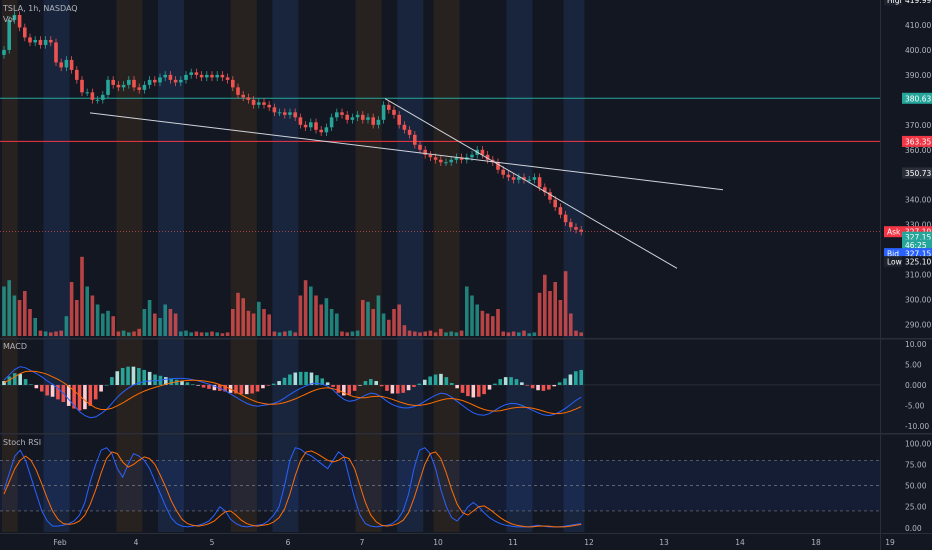 This screenshot has width=932, height=550. I want to click on stoch-tick-1: 75.00, so click(916, 465).